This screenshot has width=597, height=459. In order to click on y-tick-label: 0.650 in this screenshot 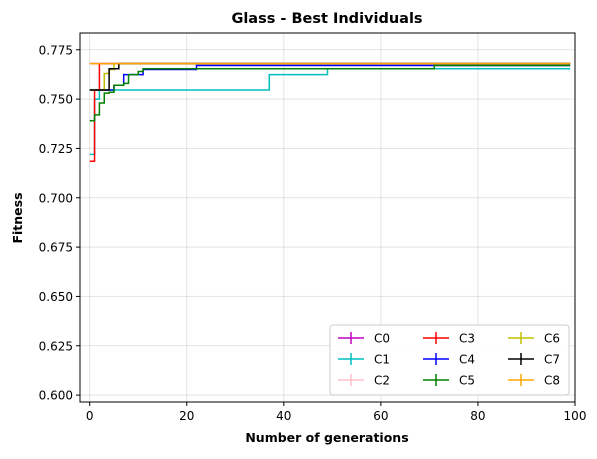, I will do `click(56, 297)`.